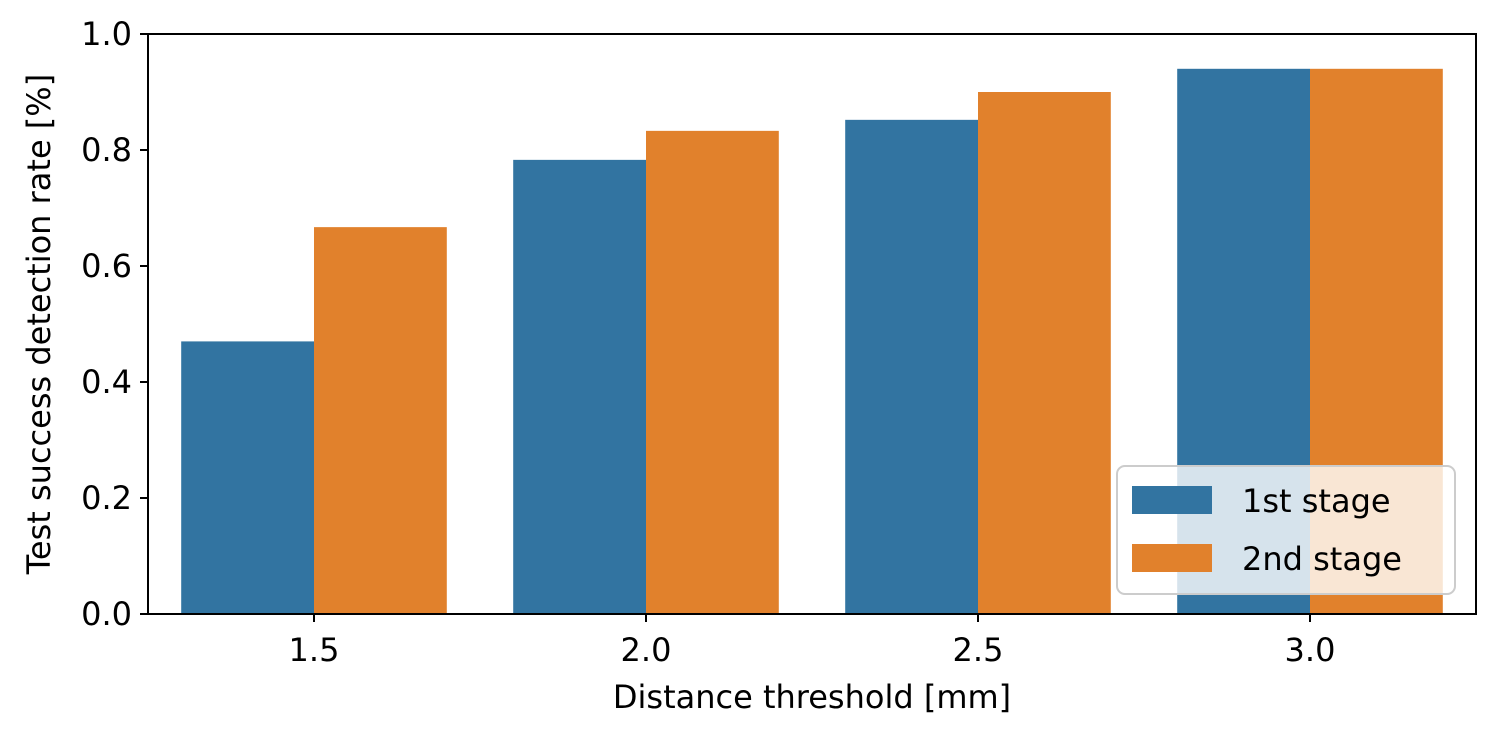  Describe the element at coordinates (106, 382) in the screenshot. I see `y-tick-label: 0.4` at that location.